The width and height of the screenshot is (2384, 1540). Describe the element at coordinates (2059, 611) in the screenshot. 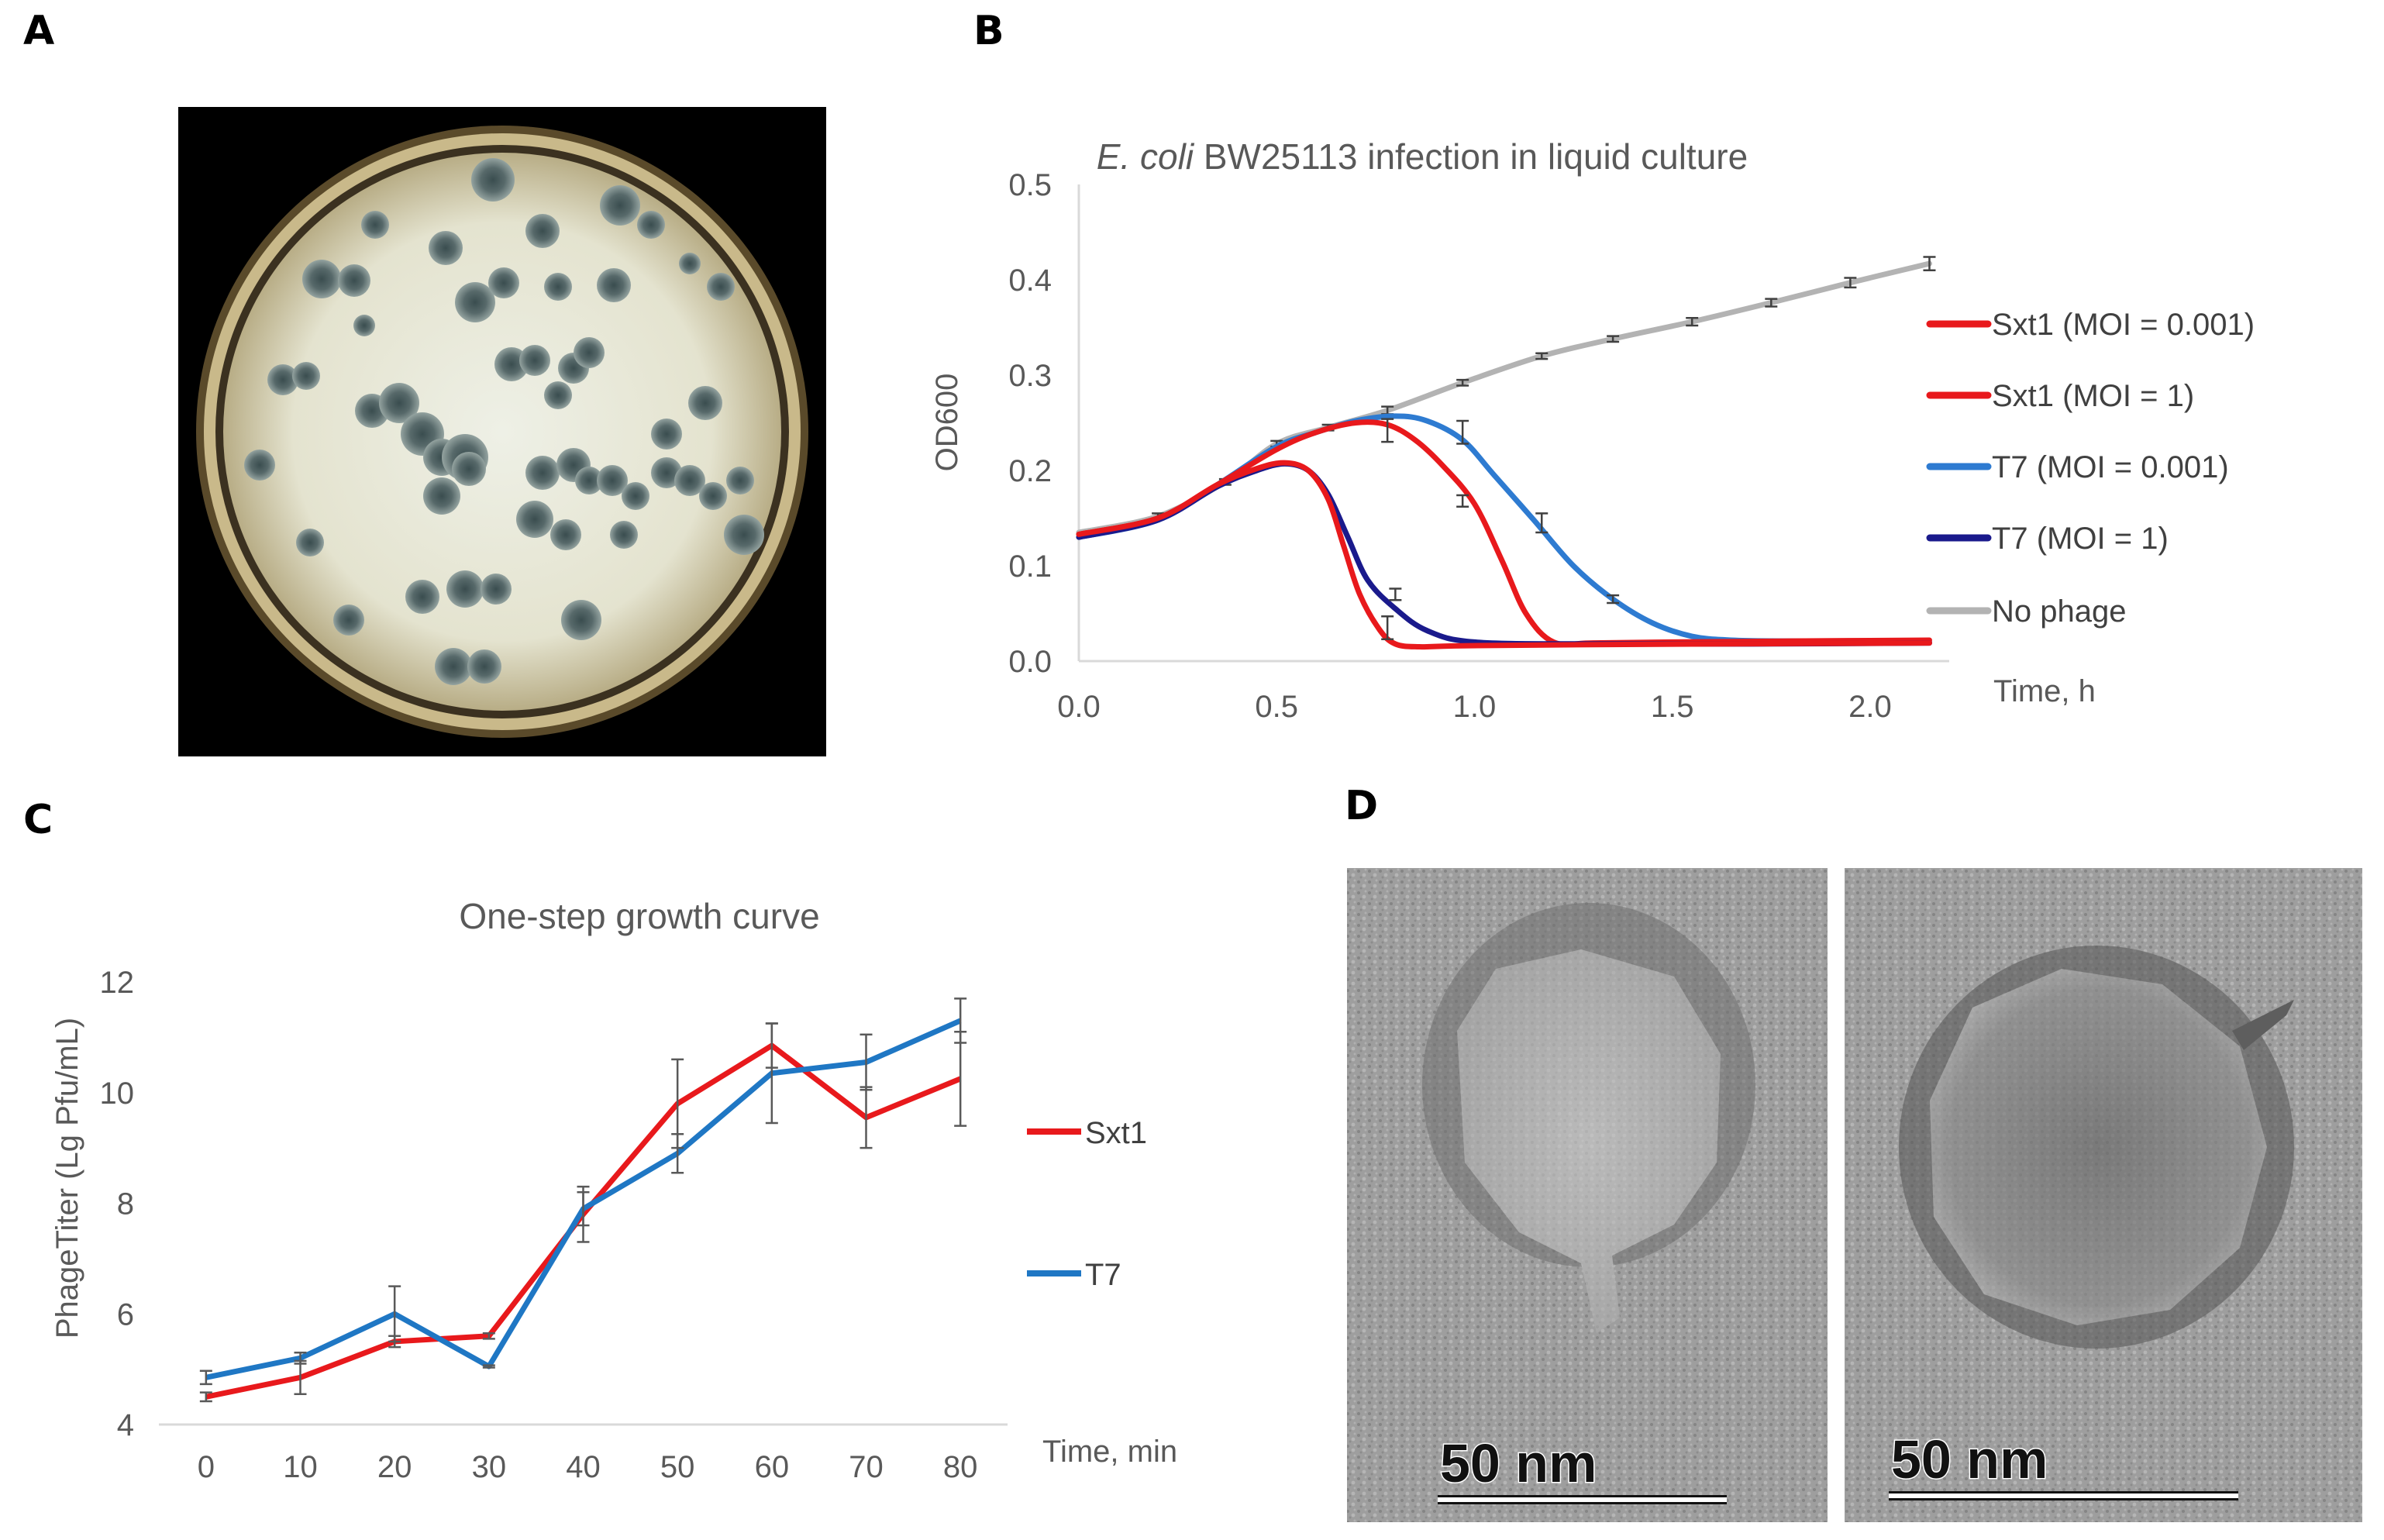

I see `legend-label: No phage` at that location.